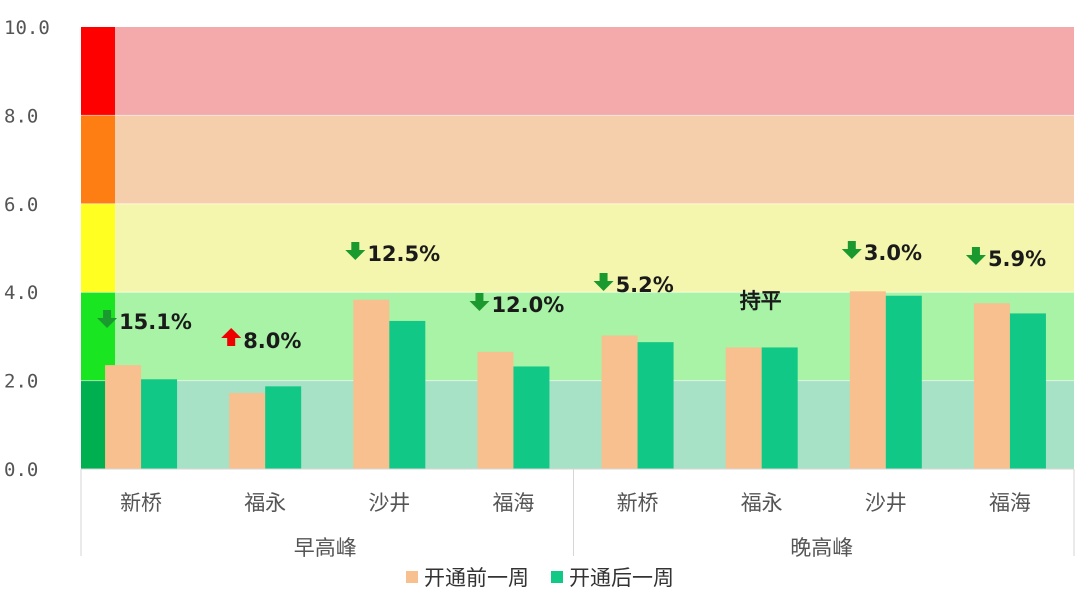  I want to click on y-tick-label: 4.0, so click(21, 293).